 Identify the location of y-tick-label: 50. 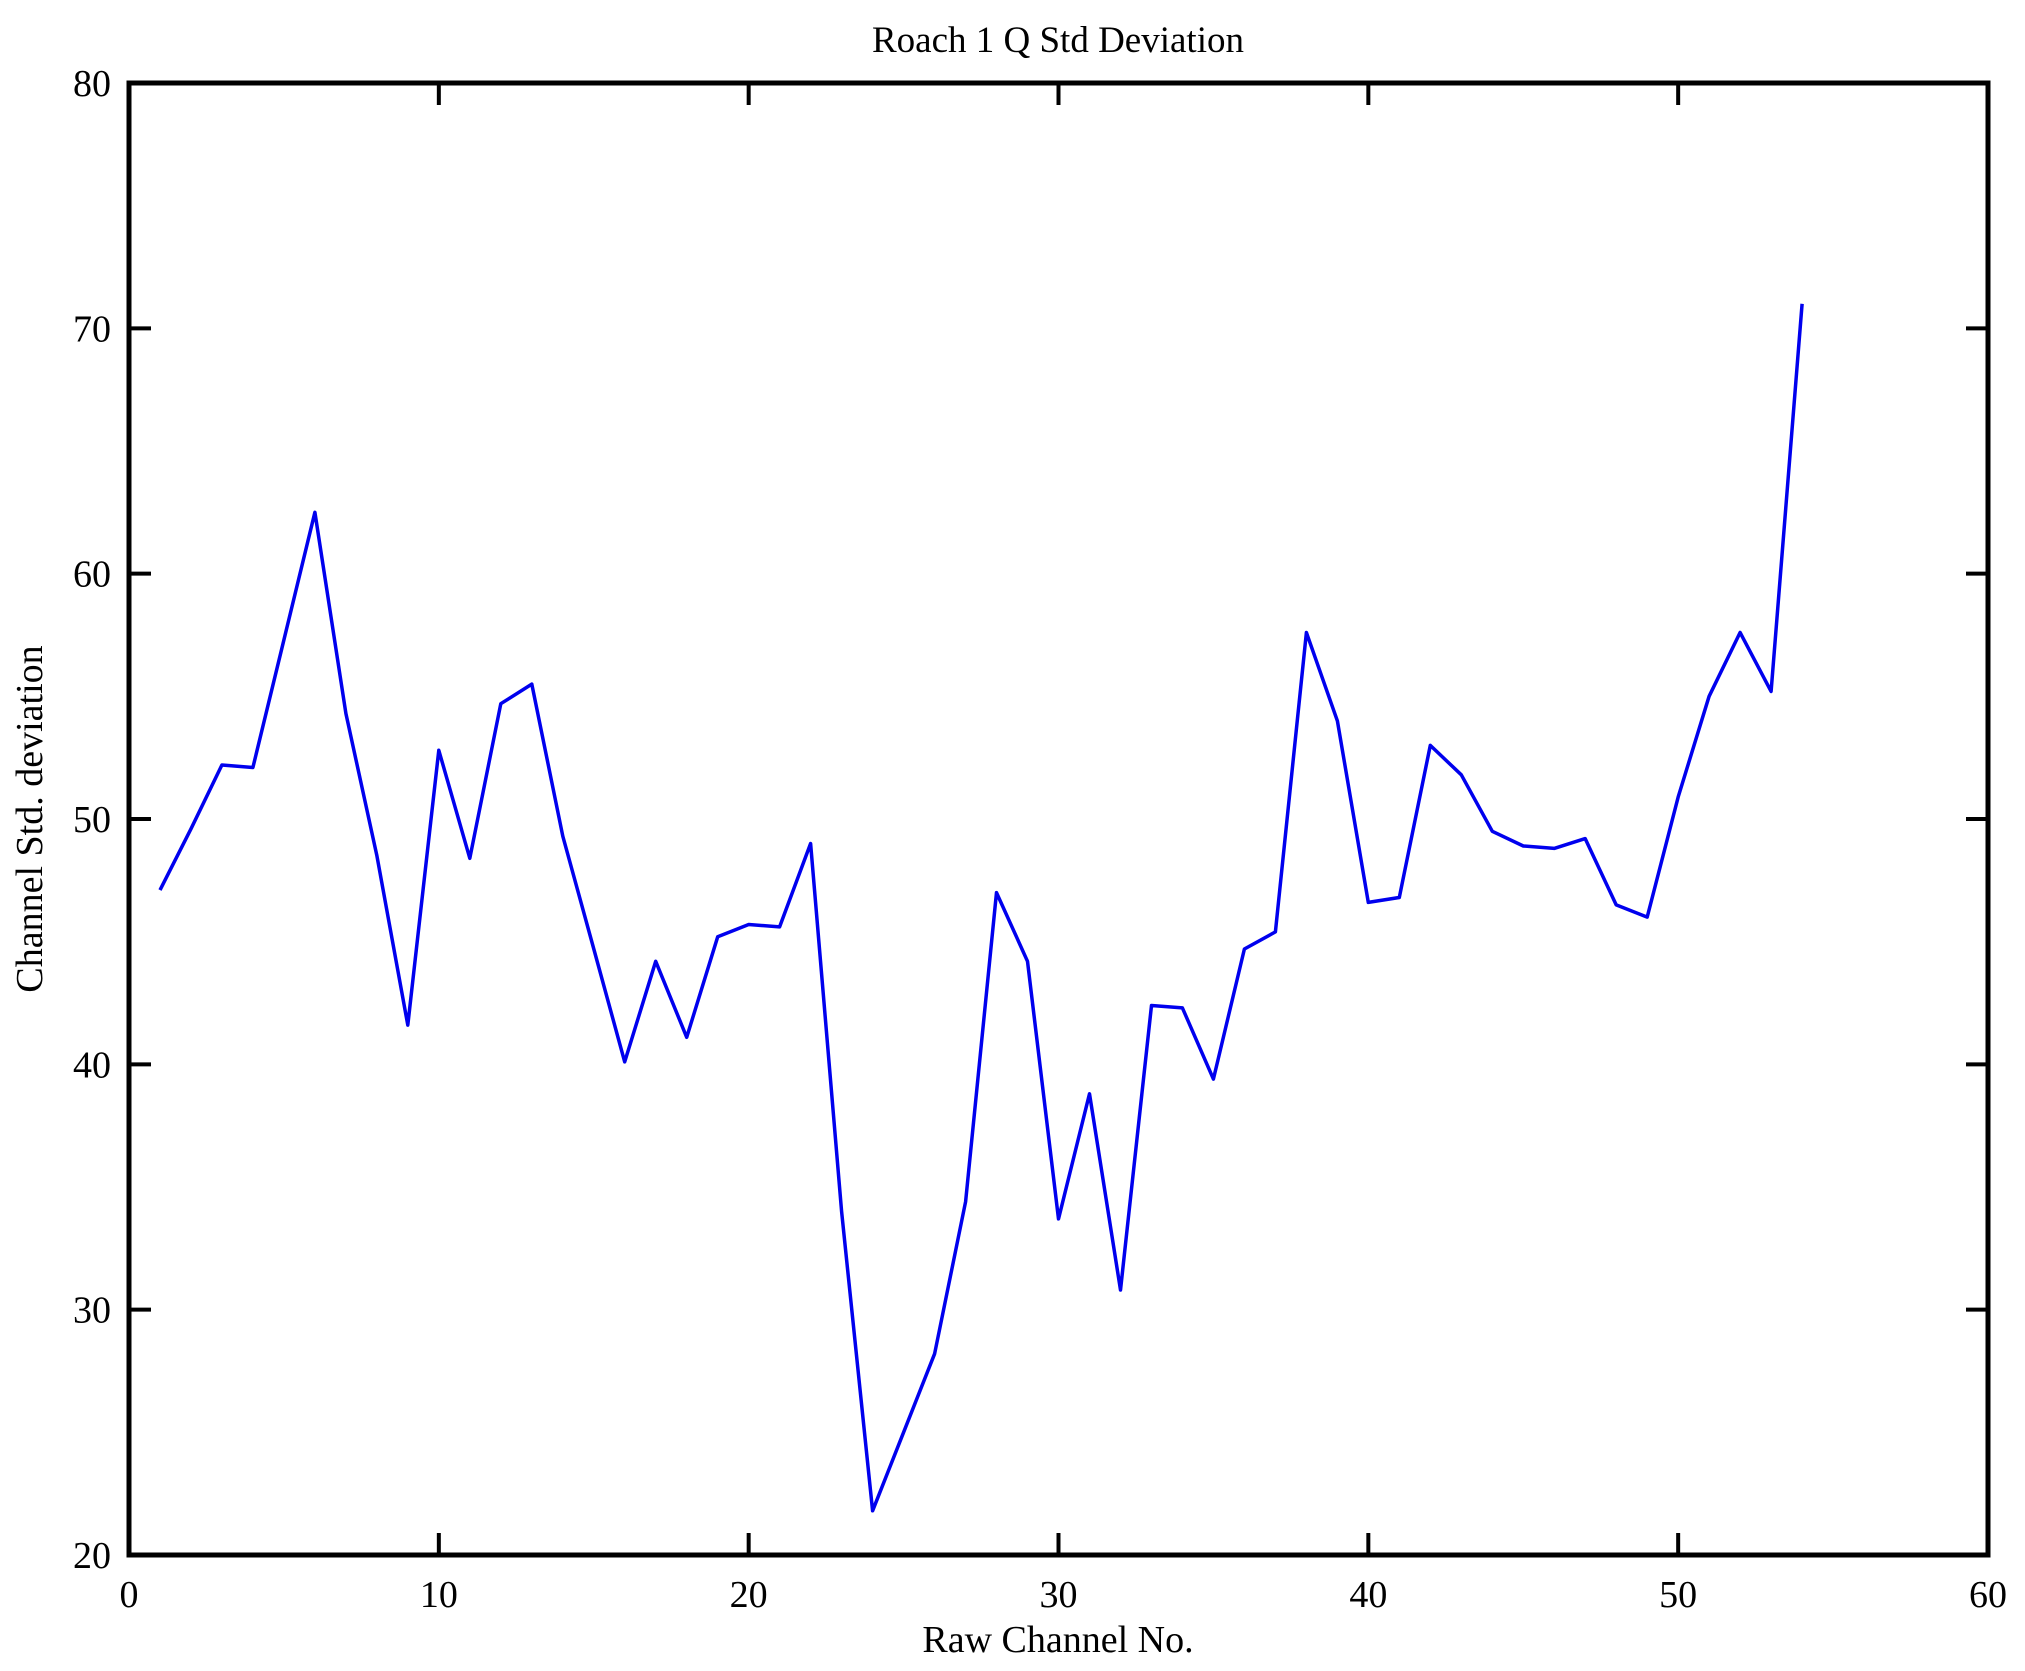
(92, 820).